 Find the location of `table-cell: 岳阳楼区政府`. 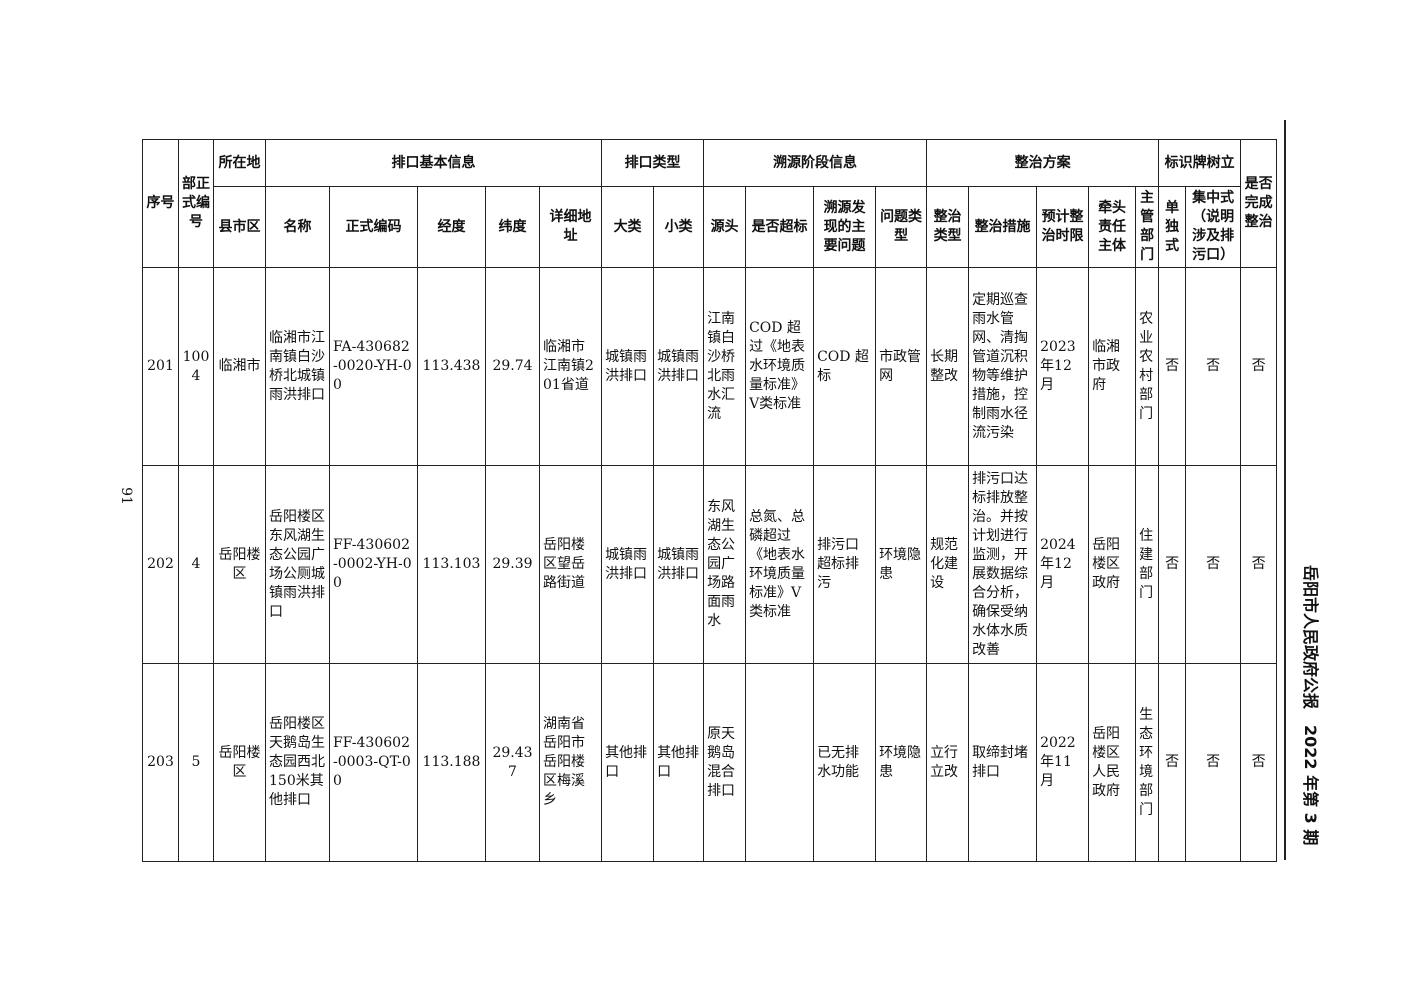

table-cell: 岳阳楼区政府 is located at coordinates (1112, 564).